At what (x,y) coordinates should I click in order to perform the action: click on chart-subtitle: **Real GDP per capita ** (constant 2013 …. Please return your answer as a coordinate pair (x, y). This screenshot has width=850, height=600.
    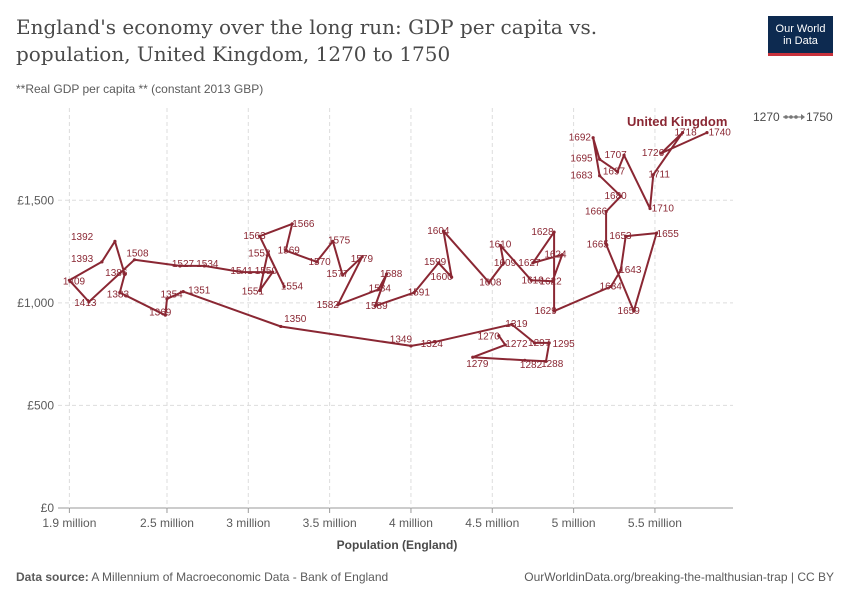
    Looking at the image, I should click on (140, 89).